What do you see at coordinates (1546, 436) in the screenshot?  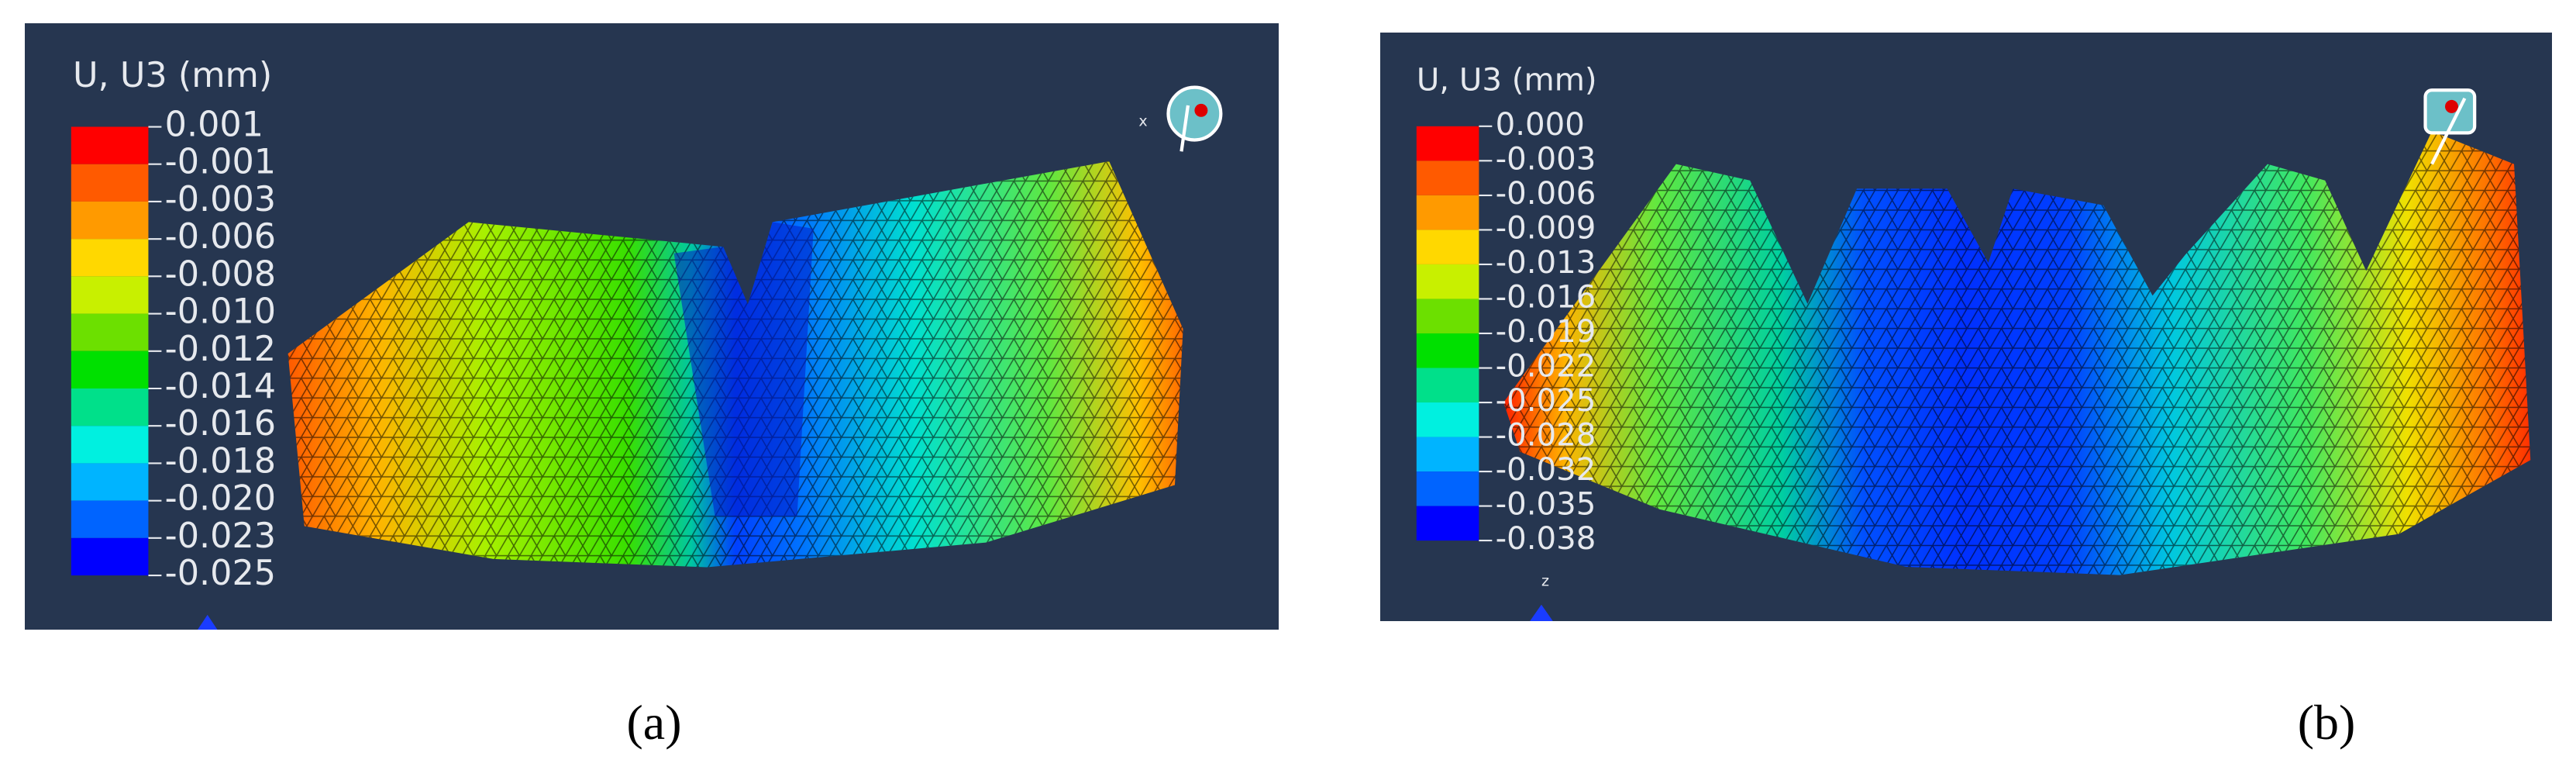 I see `legend-label: -0.028` at bounding box center [1546, 436].